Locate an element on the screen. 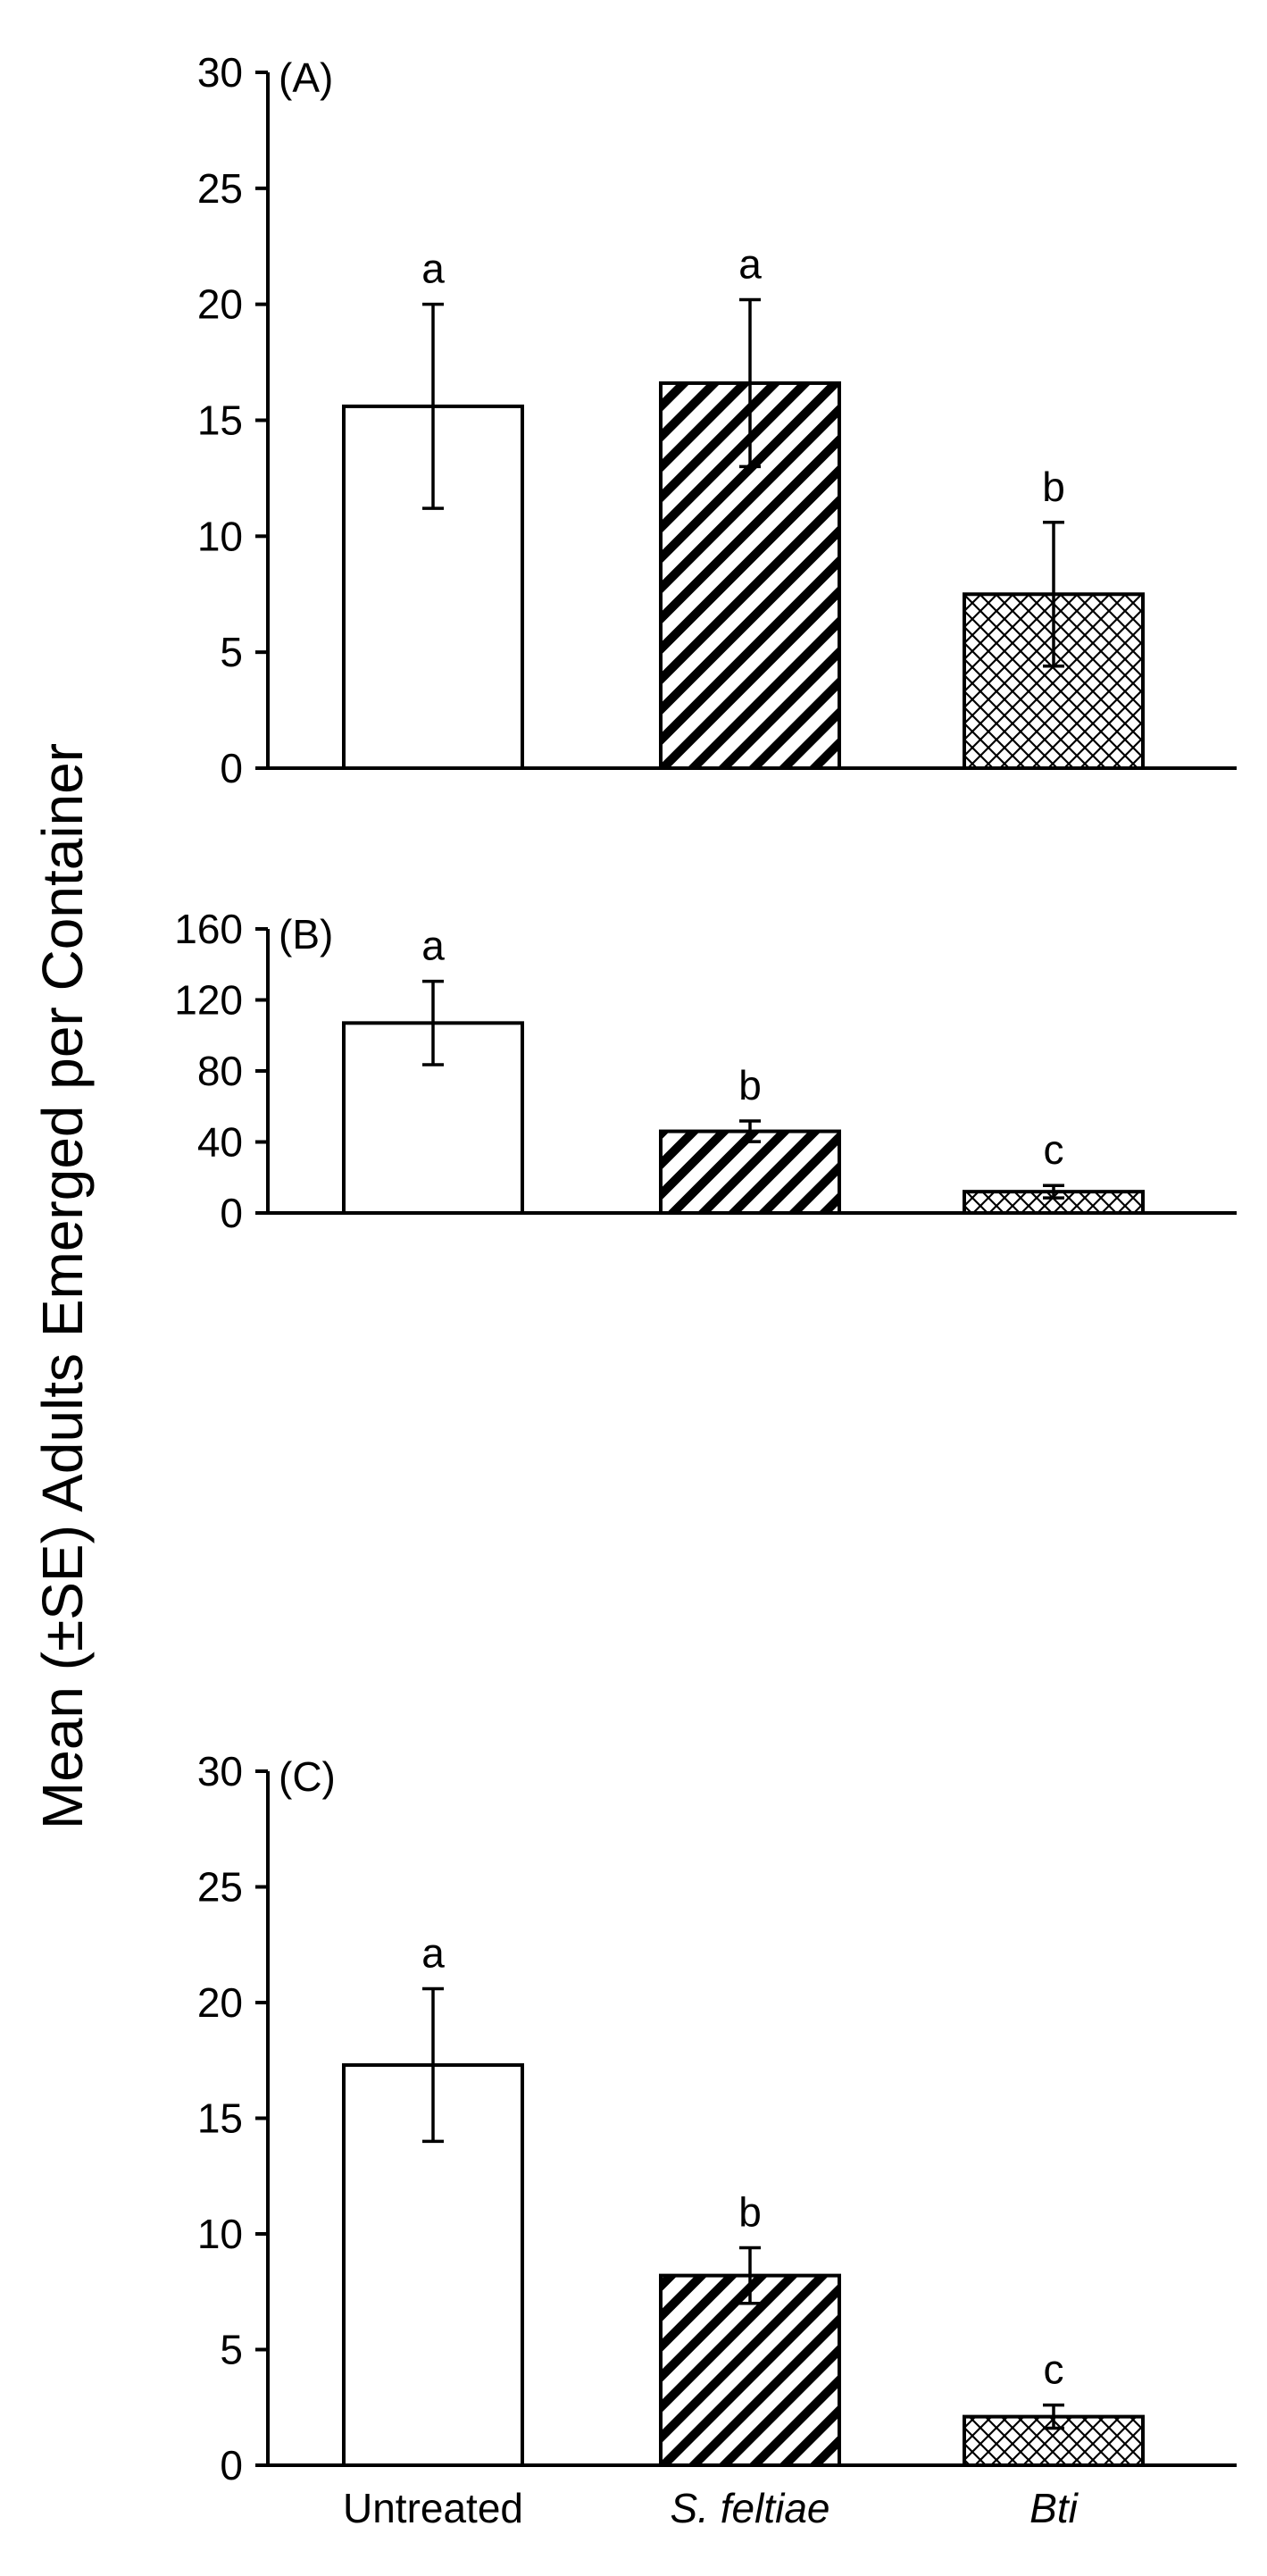 Image resolution: width=1267 pixels, height=2576 pixels. x-category-label: Untreated is located at coordinates (433, 2508).